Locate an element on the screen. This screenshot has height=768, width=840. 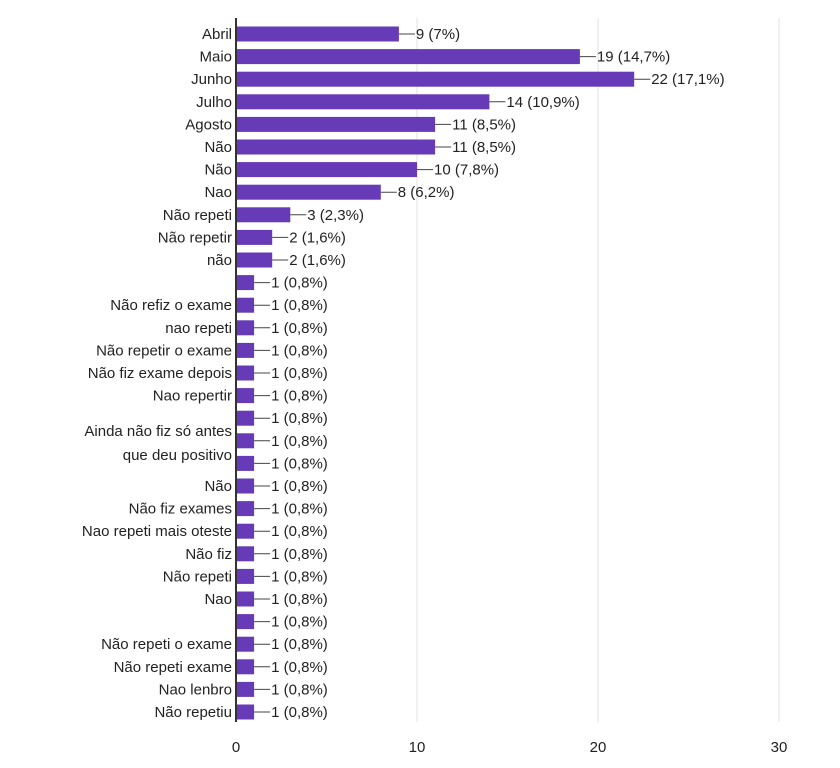
data-label: 22 (17,1%) is located at coordinates (687, 79).